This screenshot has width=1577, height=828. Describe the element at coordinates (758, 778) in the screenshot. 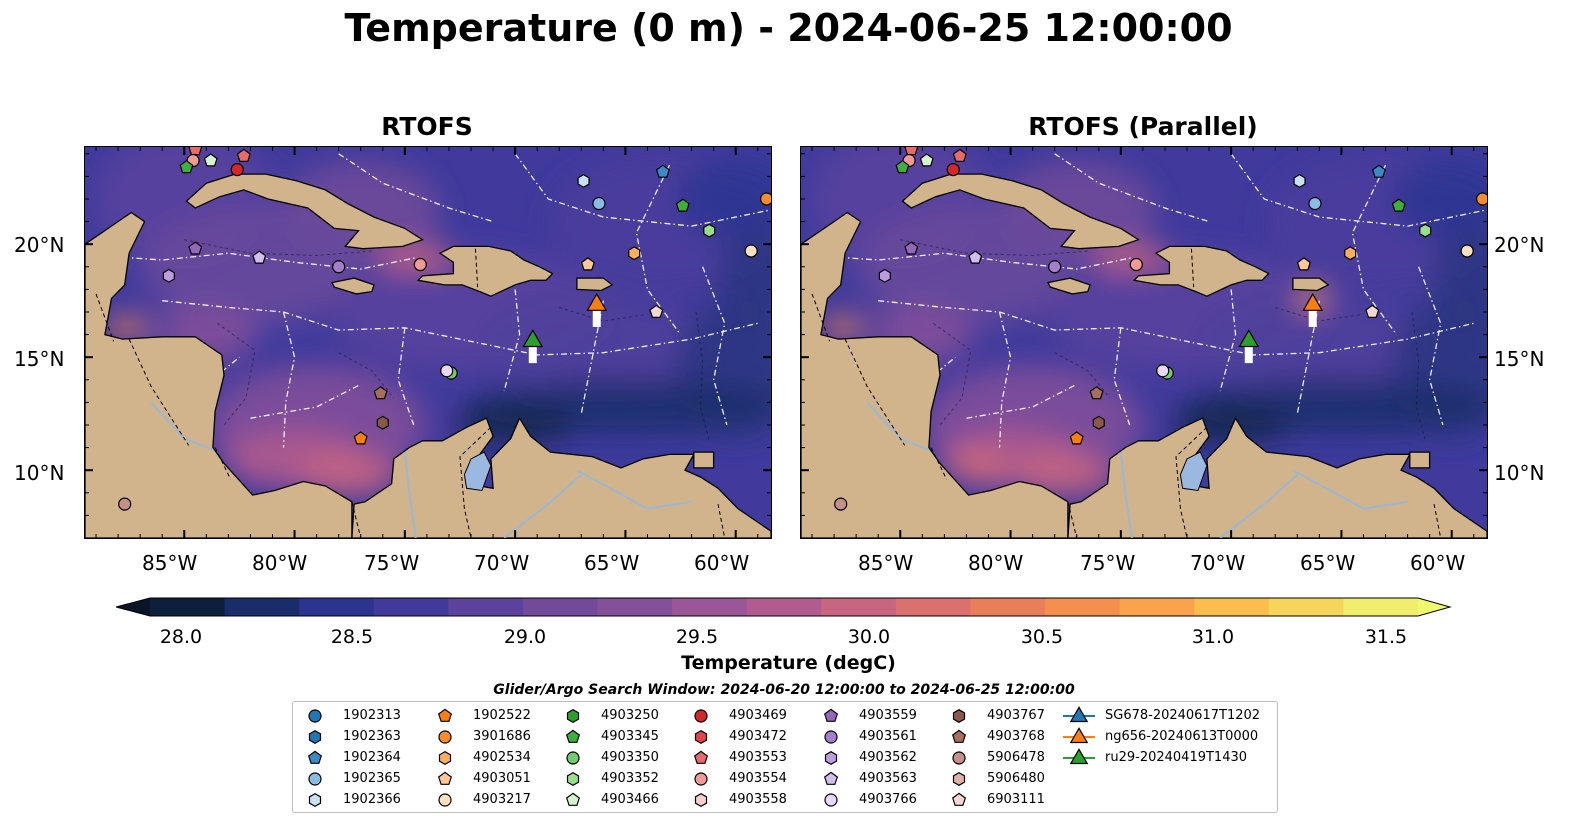

I see `legend-label: 4903554` at that location.